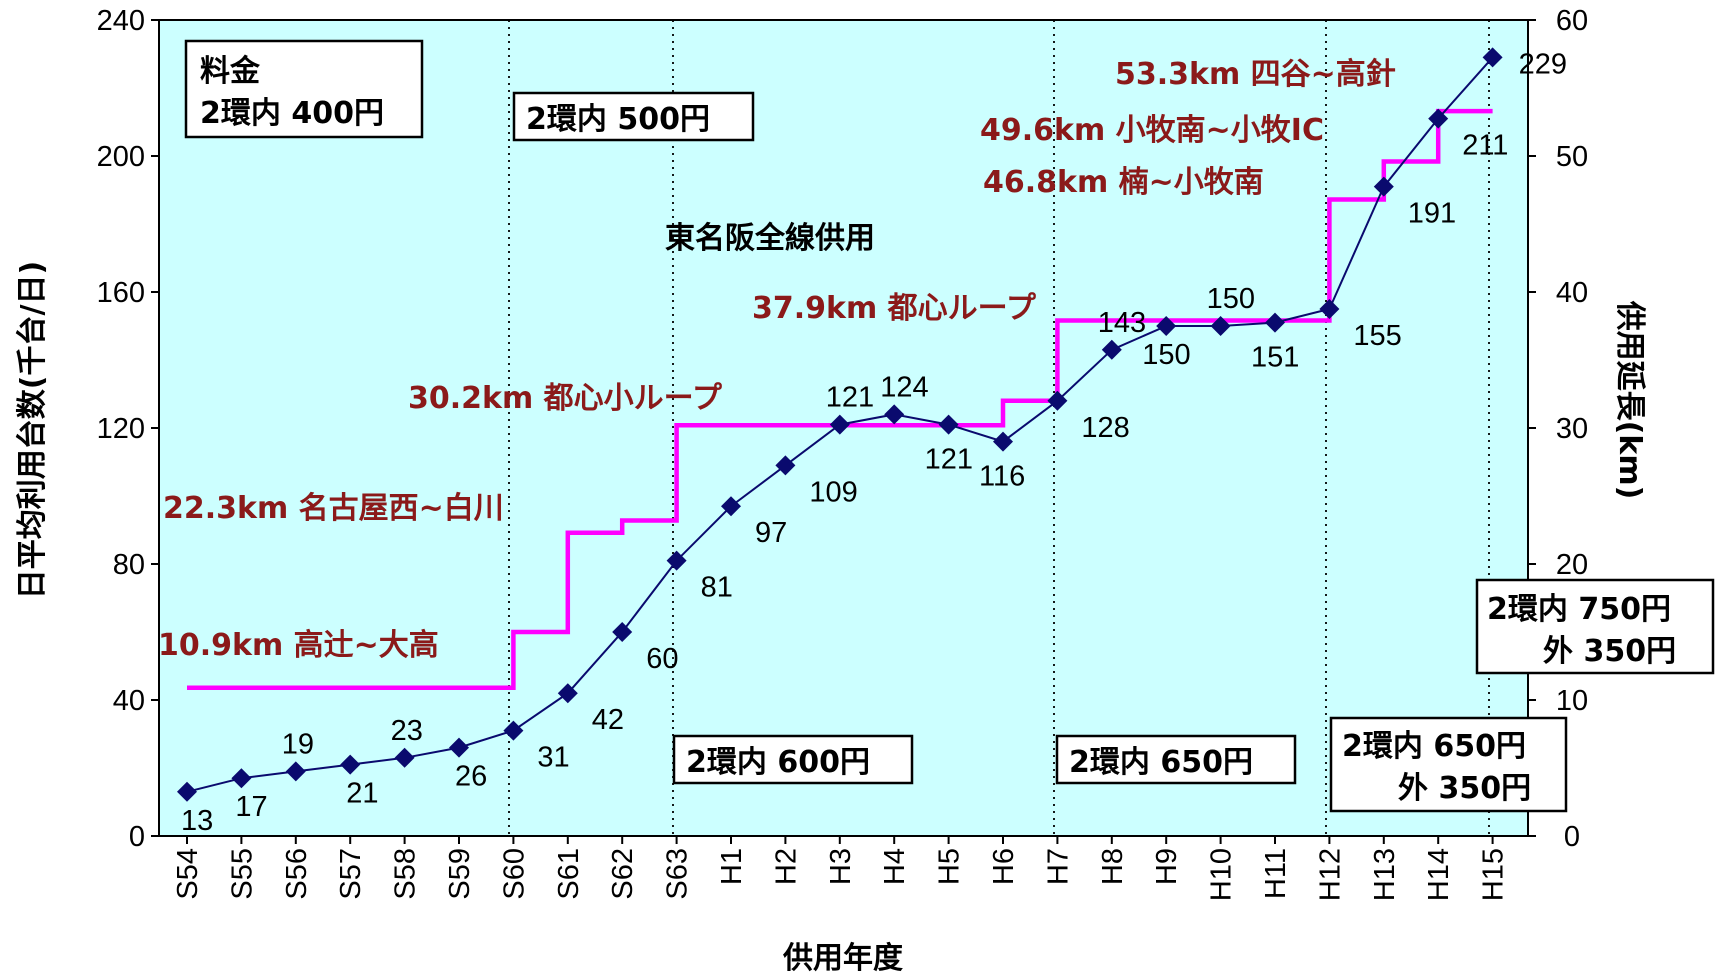 The image size is (1719, 977). I want to click on fare-box: 料金 2環内 400円, so click(304, 89).